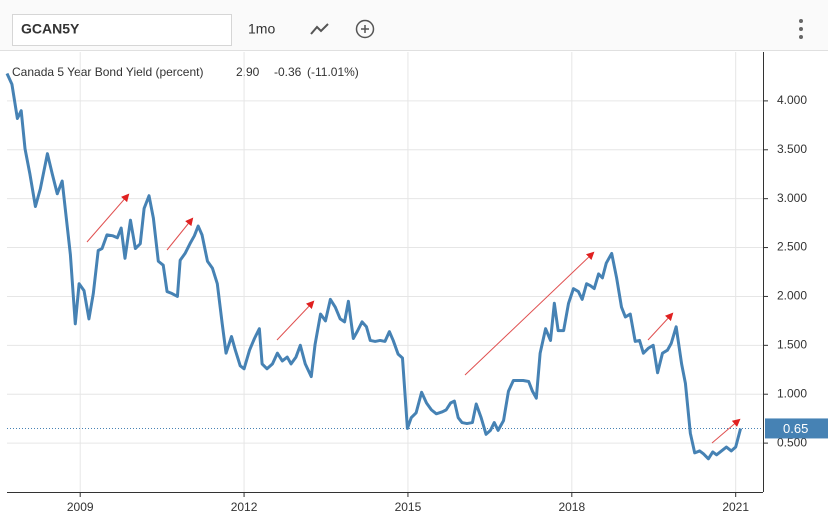  Describe the element at coordinates (792, 149) in the screenshot. I see `y-tick-label: 3.500` at that location.